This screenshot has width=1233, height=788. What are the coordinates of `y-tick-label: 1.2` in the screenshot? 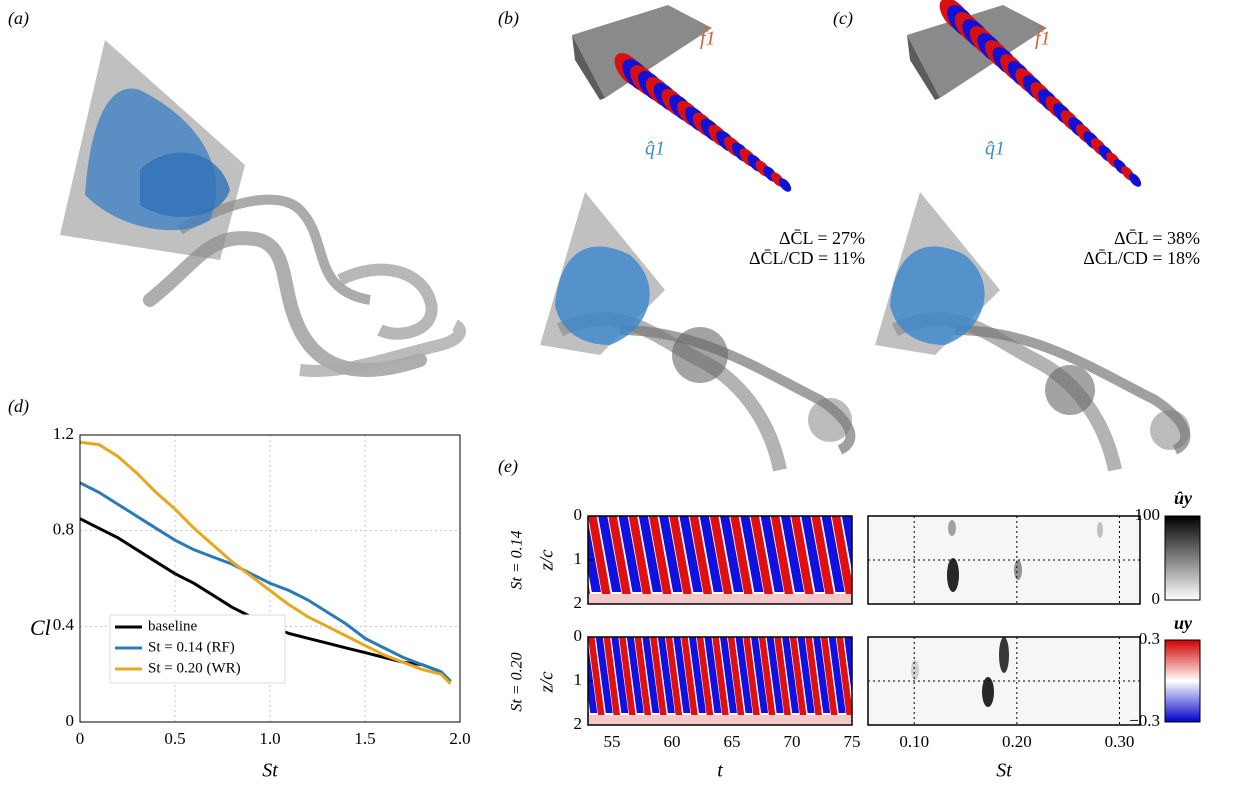 It's located at (63, 433).